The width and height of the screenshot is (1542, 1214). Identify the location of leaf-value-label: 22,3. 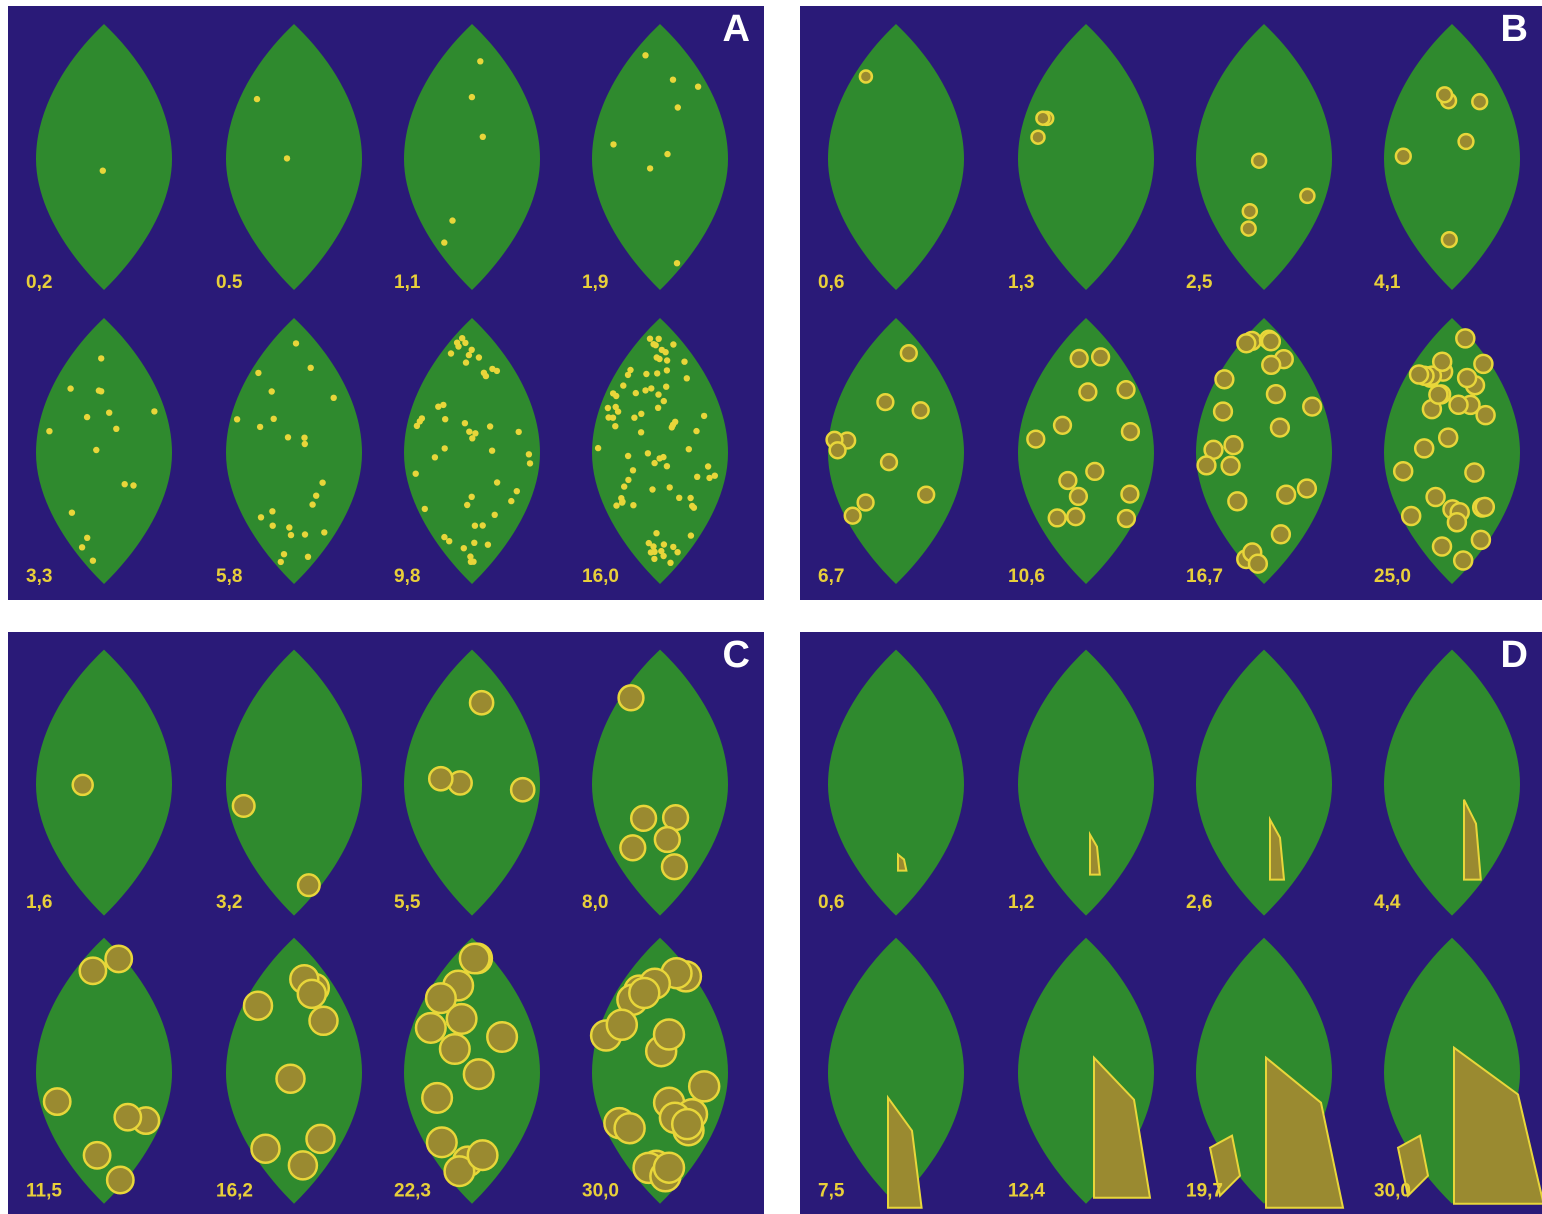
(412, 1190).